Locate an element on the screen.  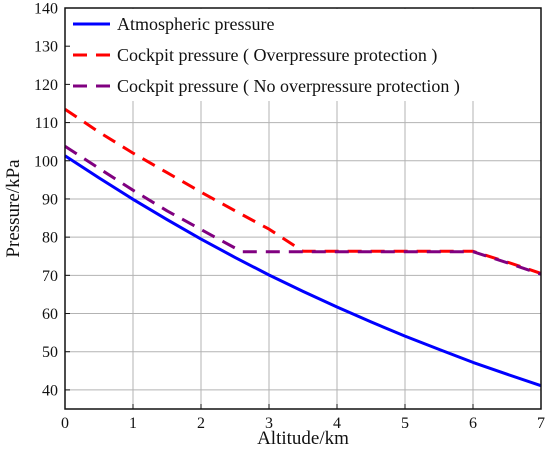
x-tick-label: 5 is located at coordinates (405, 423).